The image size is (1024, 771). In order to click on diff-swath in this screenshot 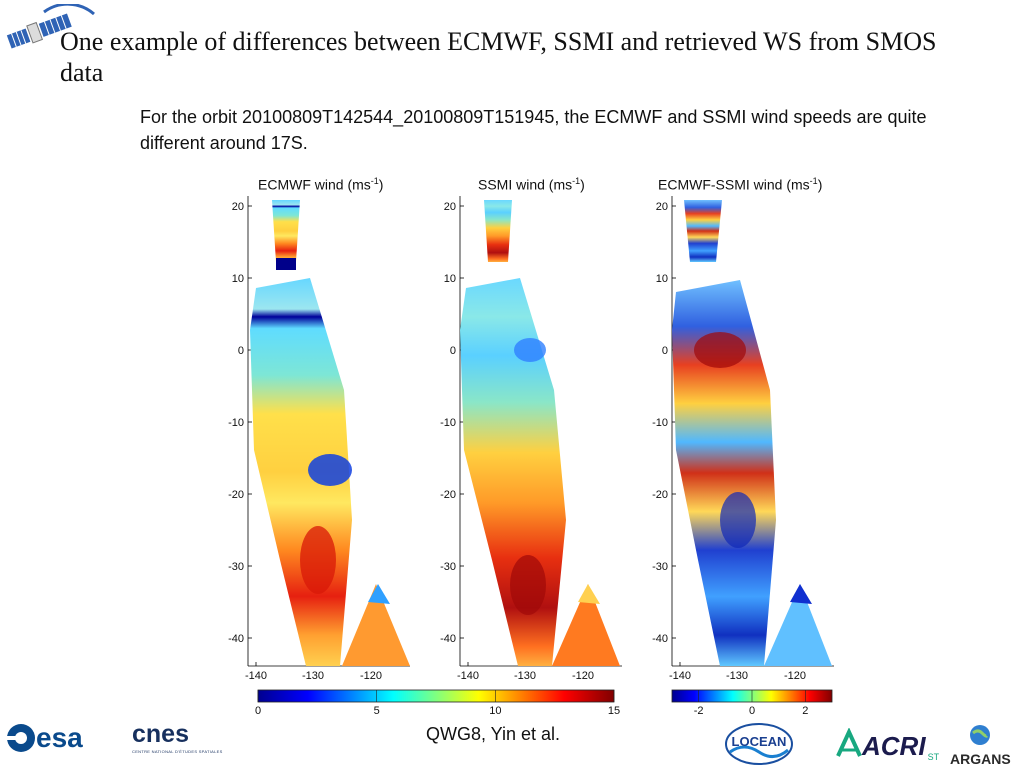, I will do `click(752, 433)`.